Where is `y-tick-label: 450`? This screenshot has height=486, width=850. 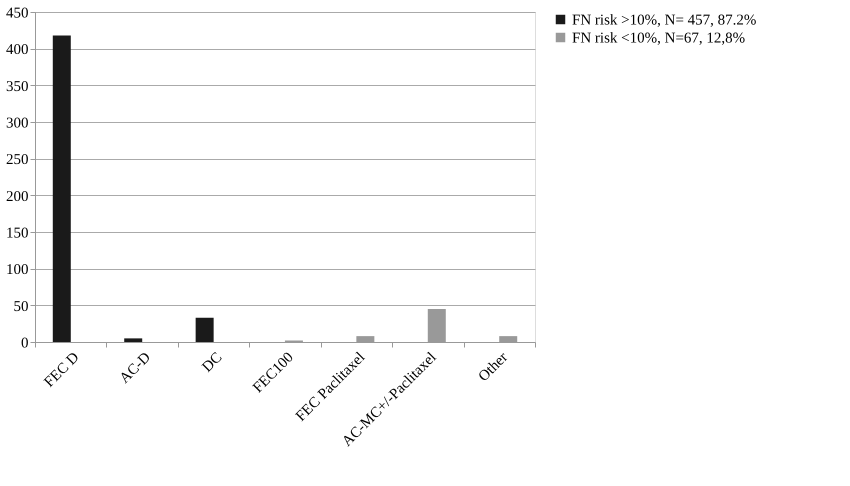
y-tick-label: 450 is located at coordinates (17, 14).